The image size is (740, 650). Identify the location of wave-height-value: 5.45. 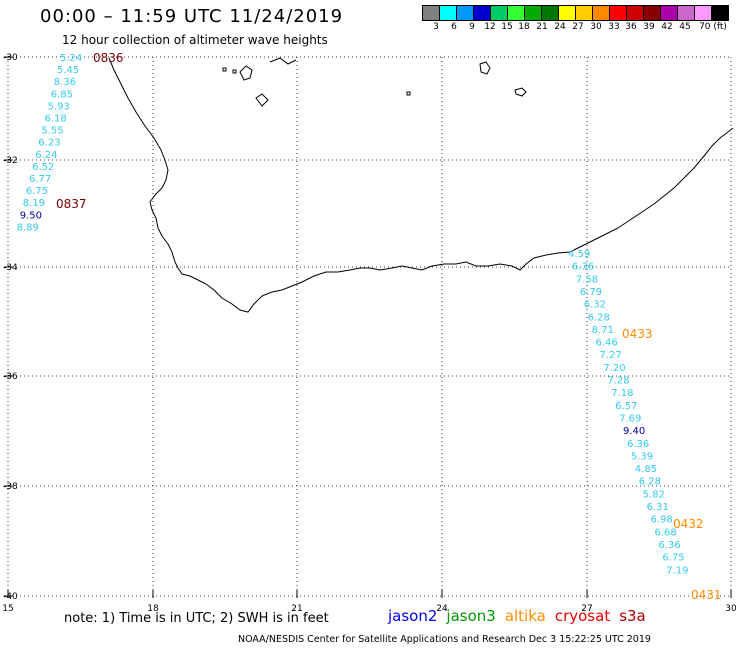
(68, 70).